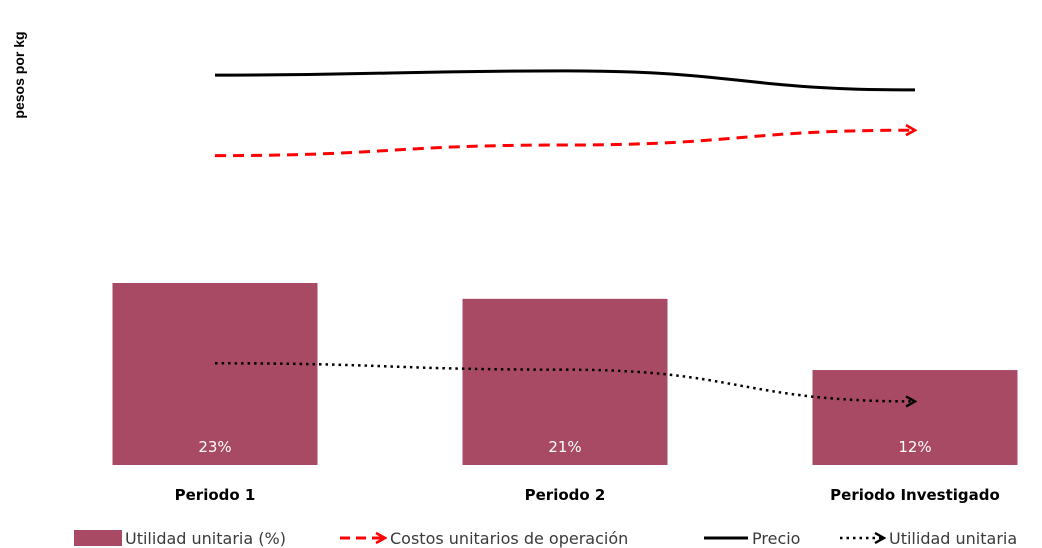  Describe the element at coordinates (509, 538) in the screenshot. I see `legend-label-line-1: Costos unitarios de operación` at that location.